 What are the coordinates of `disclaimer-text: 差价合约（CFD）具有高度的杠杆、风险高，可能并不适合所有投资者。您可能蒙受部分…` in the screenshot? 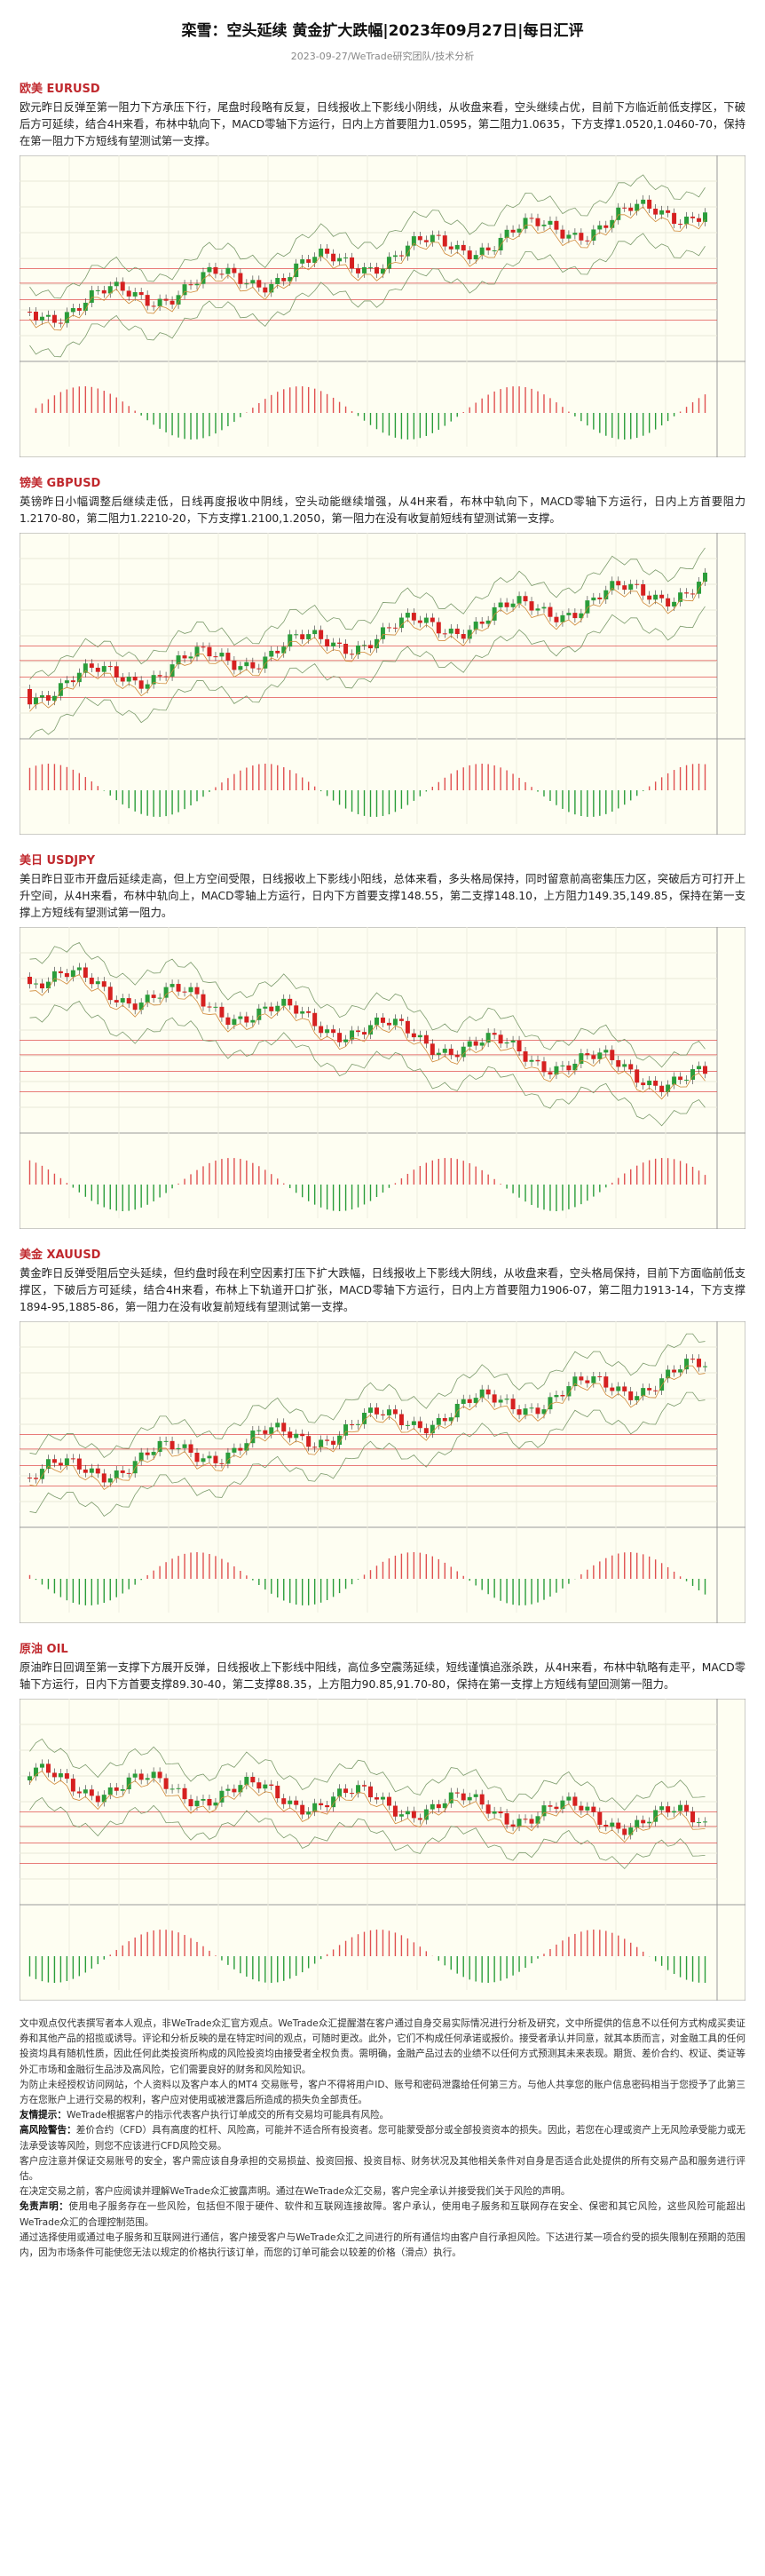 It's located at (382, 2139).